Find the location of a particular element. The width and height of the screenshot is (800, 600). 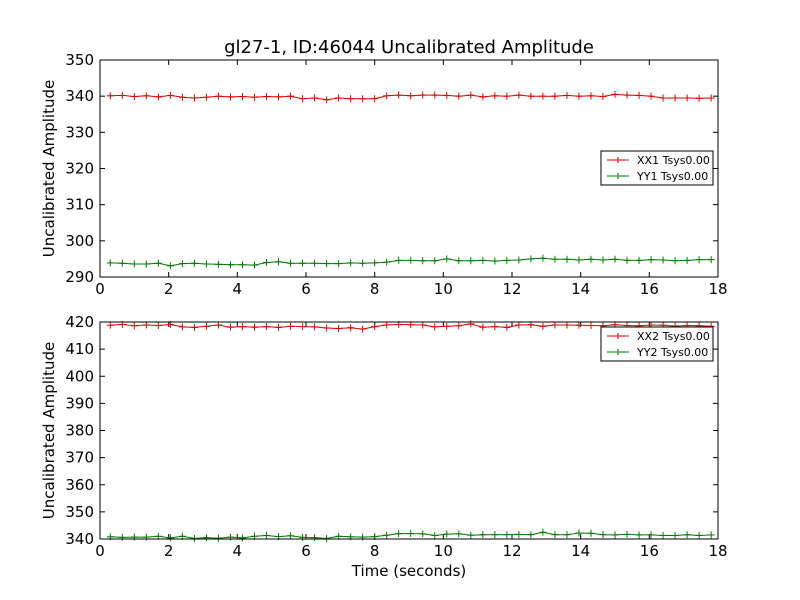

legend-label: XX2 Tsys0.00 is located at coordinates (673, 336).